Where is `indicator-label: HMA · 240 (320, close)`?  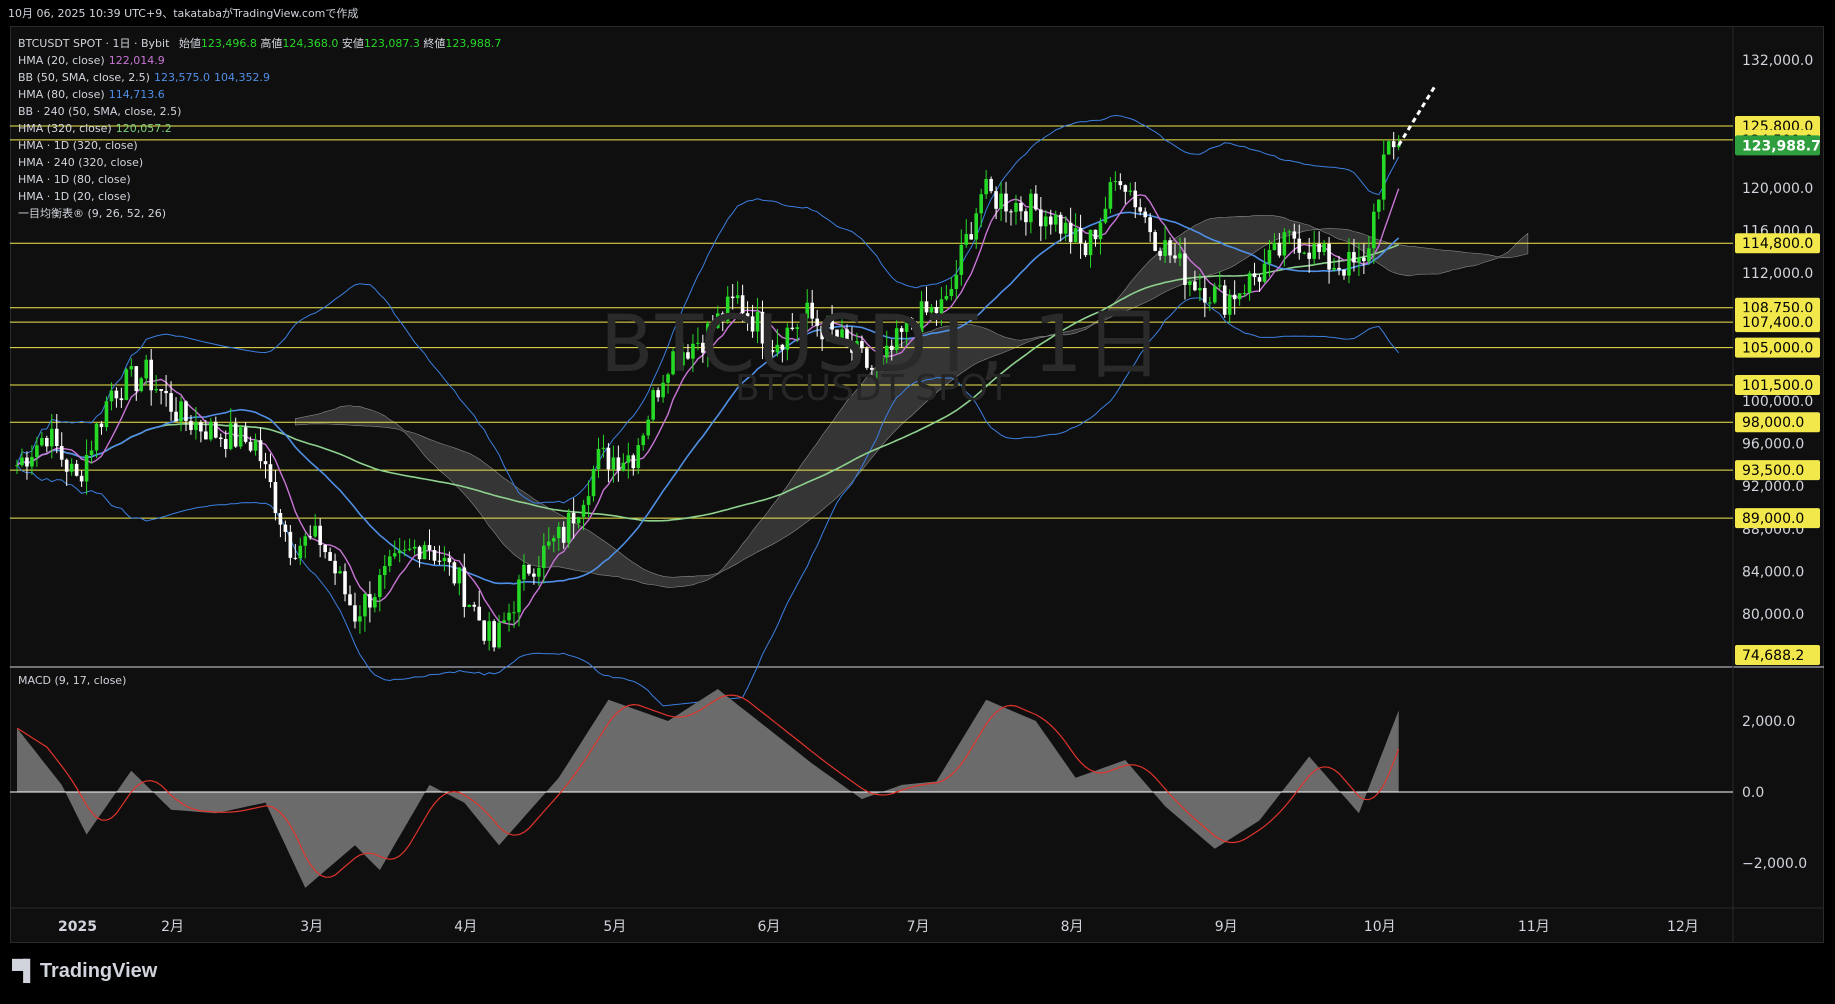
indicator-label: HMA · 240 (320, close) is located at coordinates (81, 162).